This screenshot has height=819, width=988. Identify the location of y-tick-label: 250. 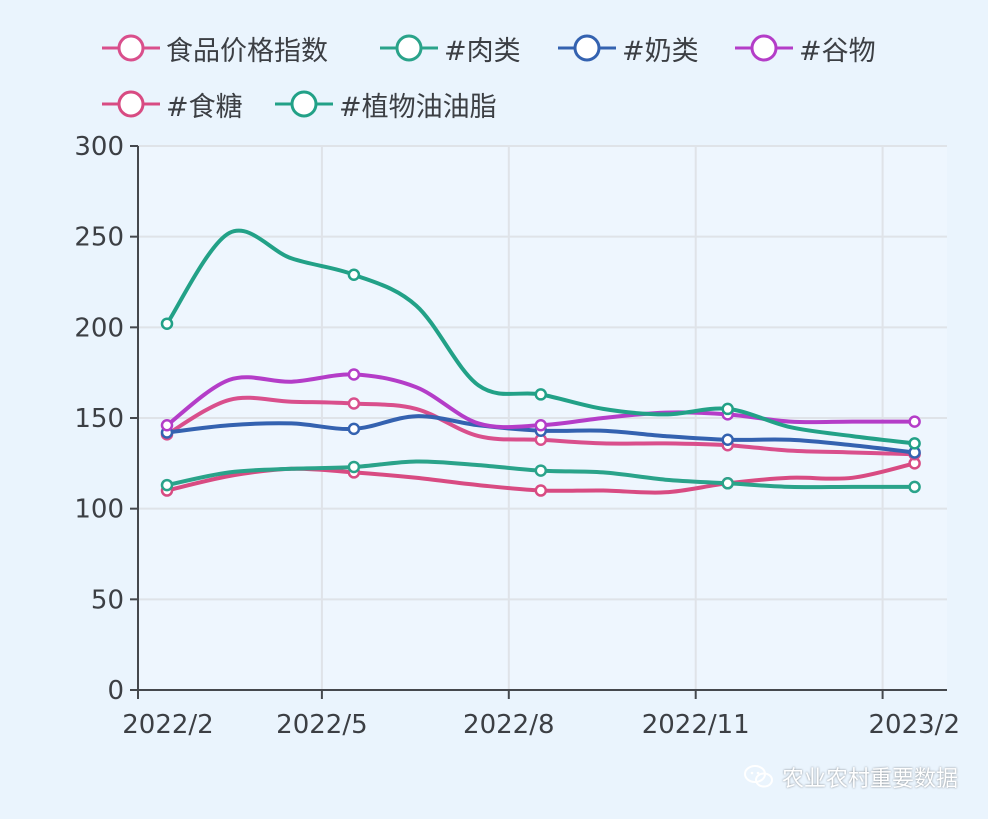
(99, 238).